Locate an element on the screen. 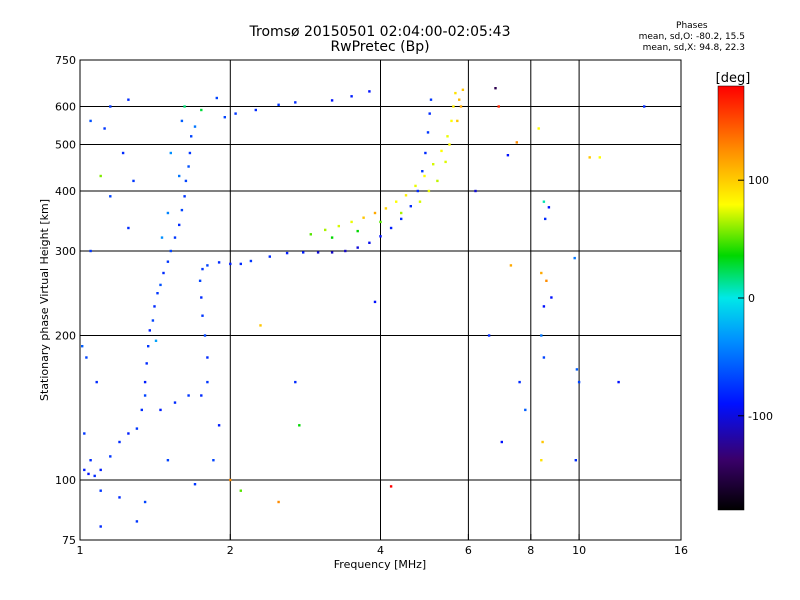  colorbar: [deg] 100 0 -100 is located at coordinates (744, 291).